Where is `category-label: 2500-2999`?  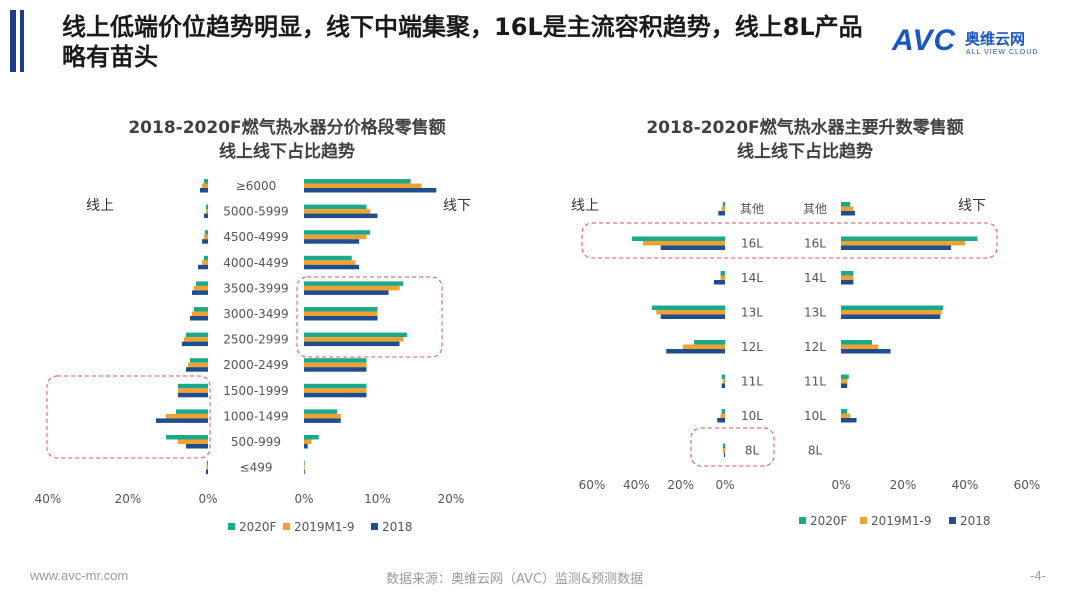 category-label: 2500-2999 is located at coordinates (255, 340).